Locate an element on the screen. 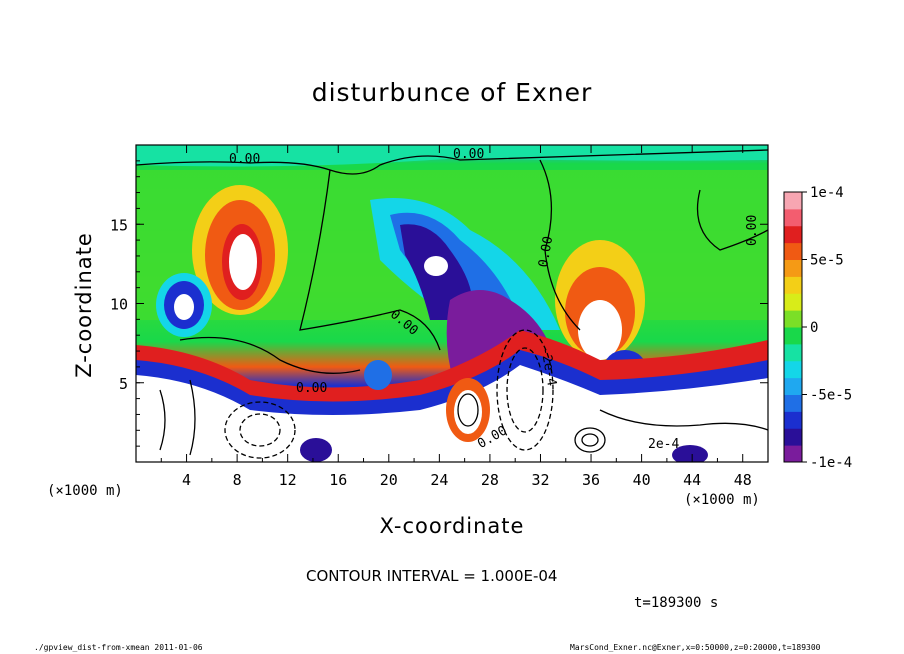  colorbar-tick-label: -5e-5 is located at coordinates (831, 396).